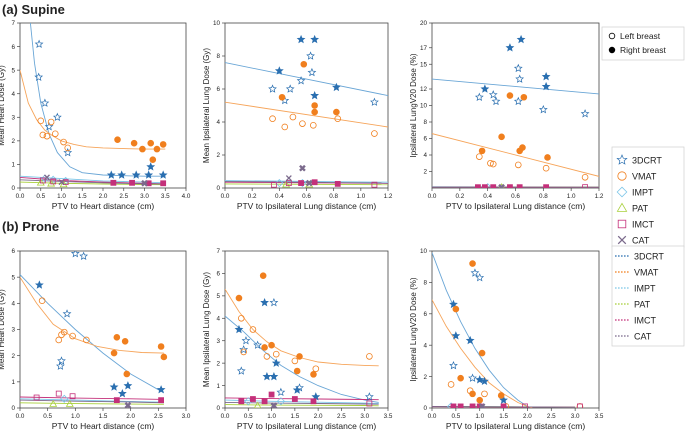 This screenshot has width=685, height=431. I want to click on y-tick-label: 6, so click(425, 139).